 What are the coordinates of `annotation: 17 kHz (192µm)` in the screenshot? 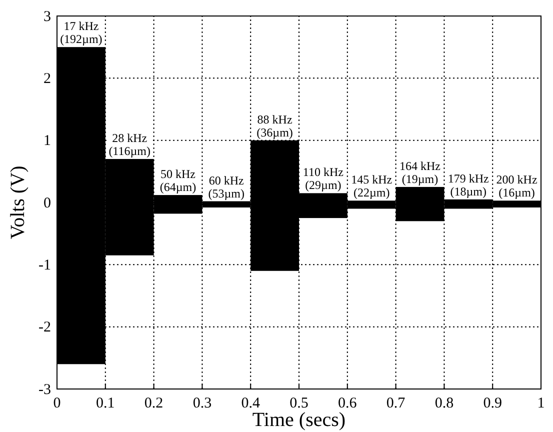 It's located at (81, 32).